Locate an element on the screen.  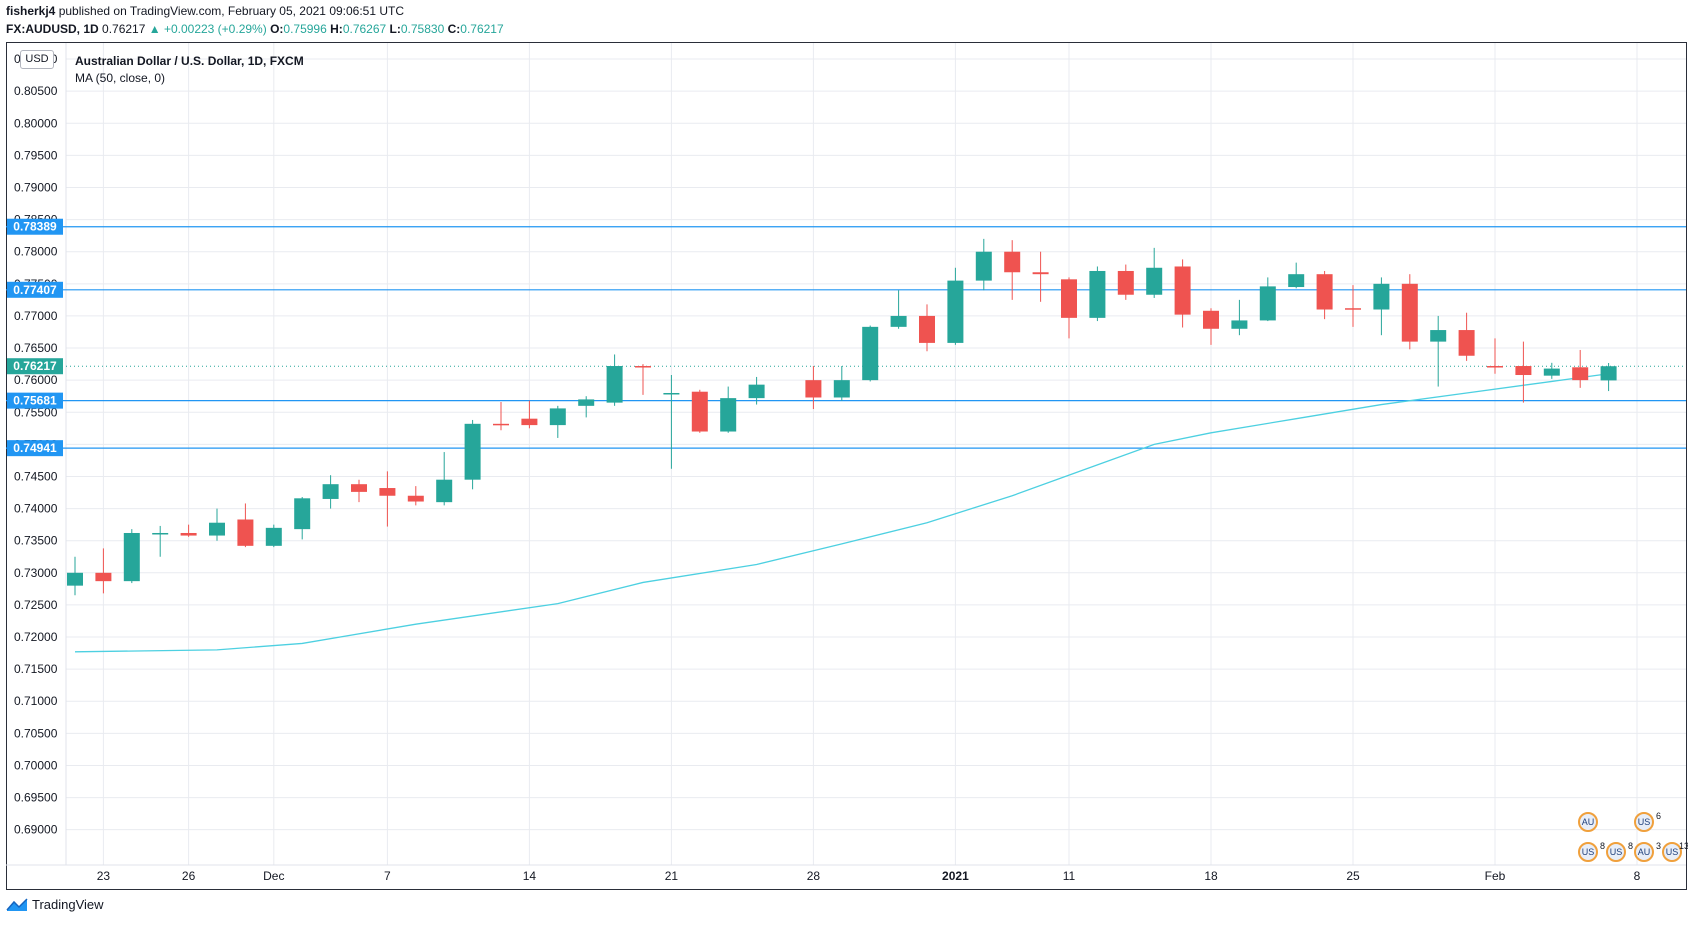
currency-button: USD is located at coordinates (37, 59).